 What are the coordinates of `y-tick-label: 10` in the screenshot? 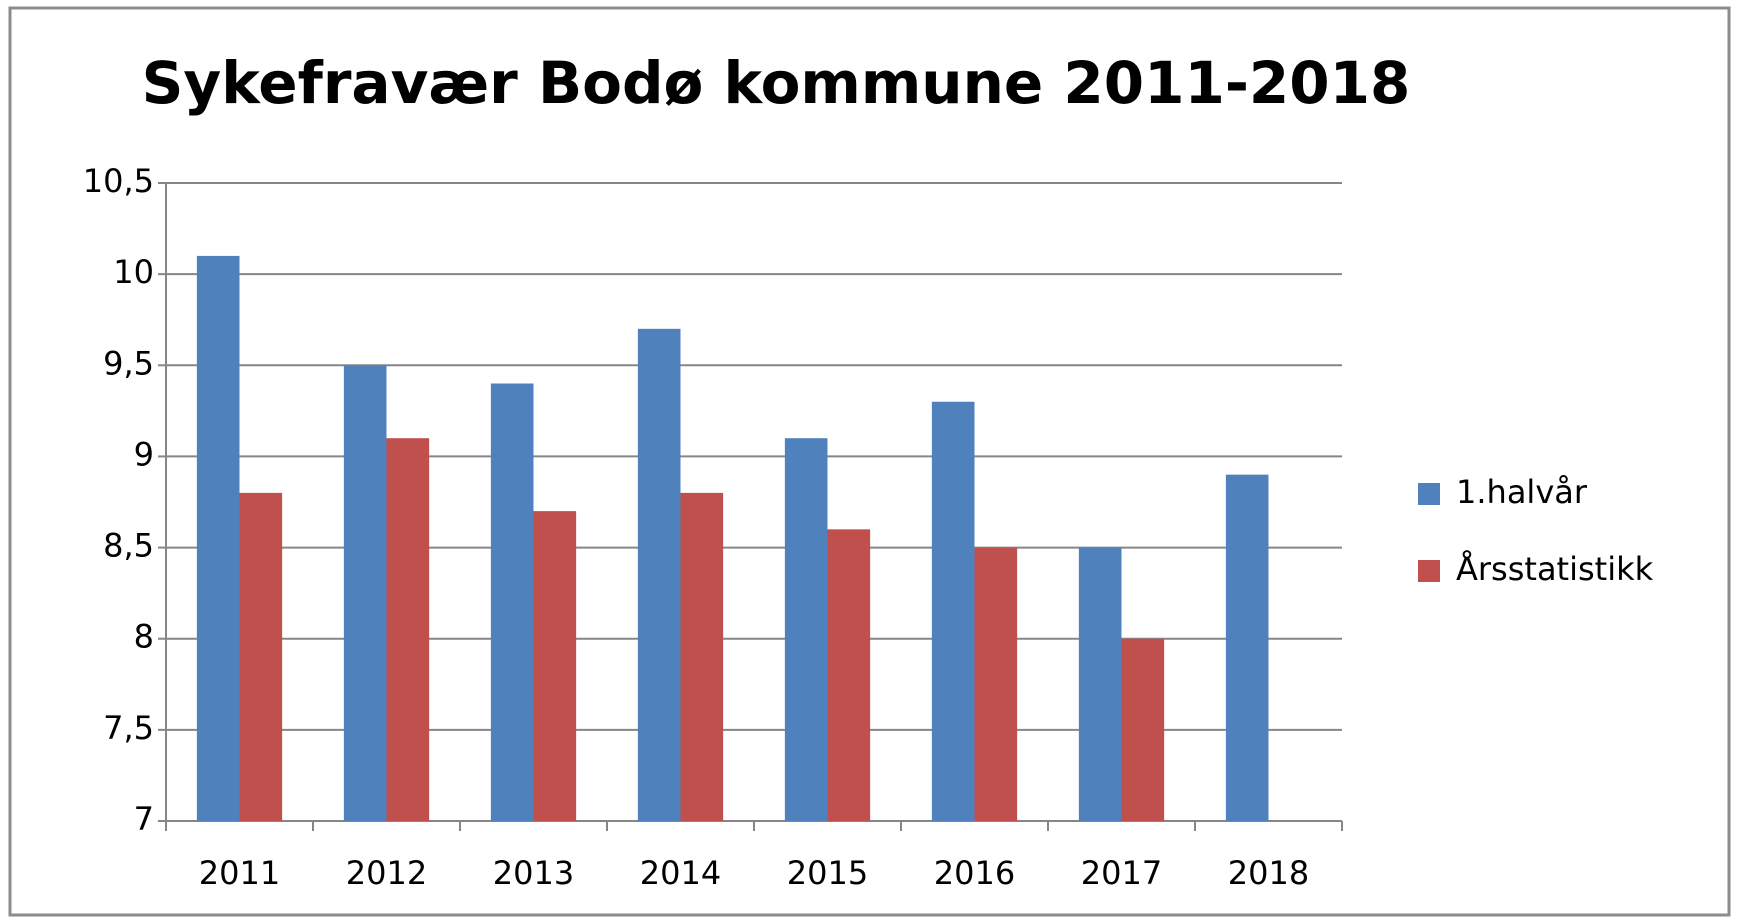 It's located at (133, 272).